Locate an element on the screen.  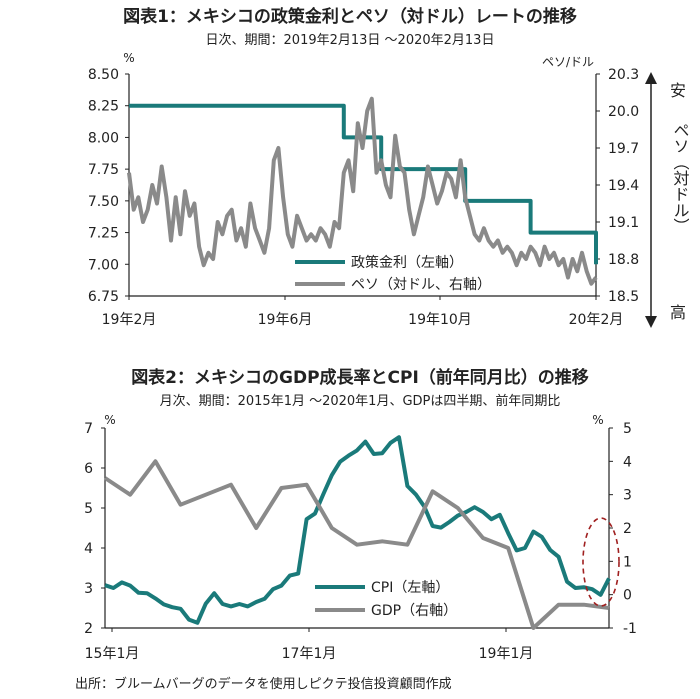
x-tick-label: 19年1月 is located at coordinates (506, 654).